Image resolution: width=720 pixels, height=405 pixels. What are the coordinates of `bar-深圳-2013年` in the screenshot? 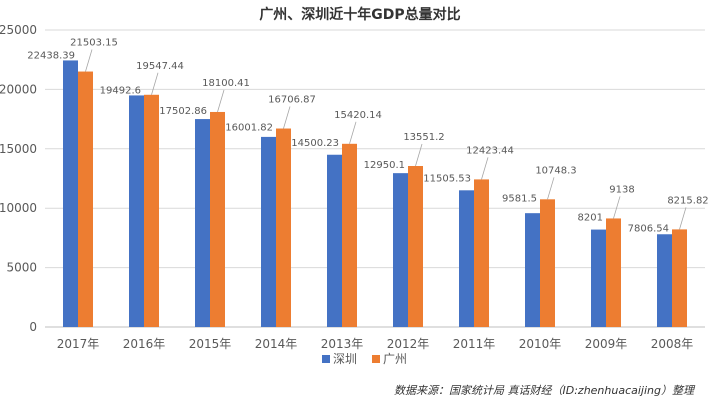 It's located at (334, 240).